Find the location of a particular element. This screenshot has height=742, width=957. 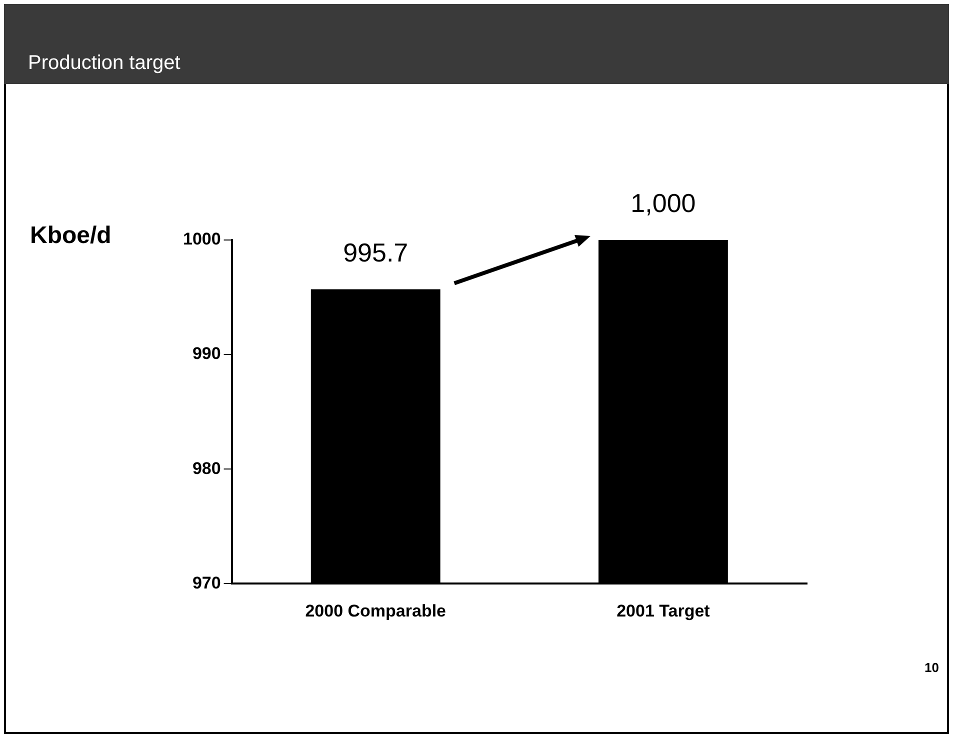

x-tick-label: 2000 Comparable is located at coordinates (375, 610).